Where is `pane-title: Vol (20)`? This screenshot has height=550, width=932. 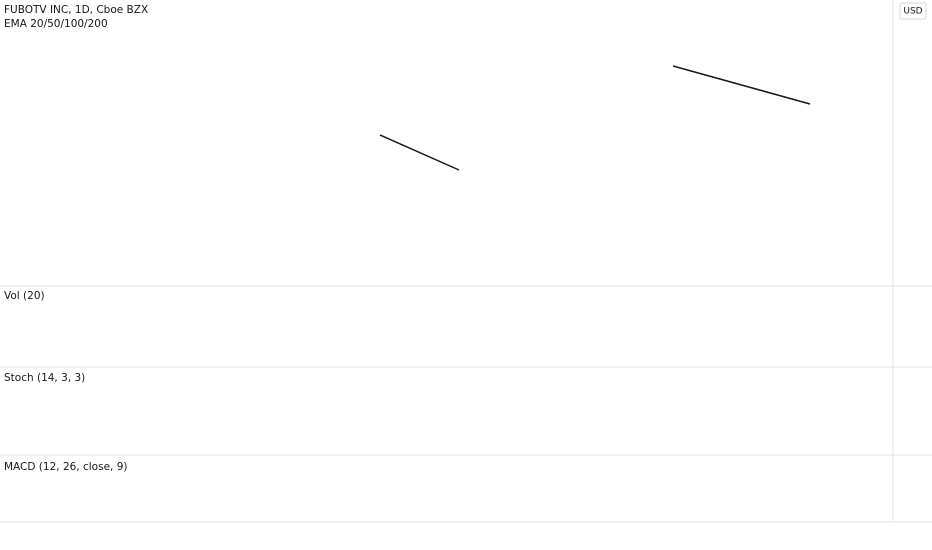 pane-title: Vol (20) is located at coordinates (24, 296).